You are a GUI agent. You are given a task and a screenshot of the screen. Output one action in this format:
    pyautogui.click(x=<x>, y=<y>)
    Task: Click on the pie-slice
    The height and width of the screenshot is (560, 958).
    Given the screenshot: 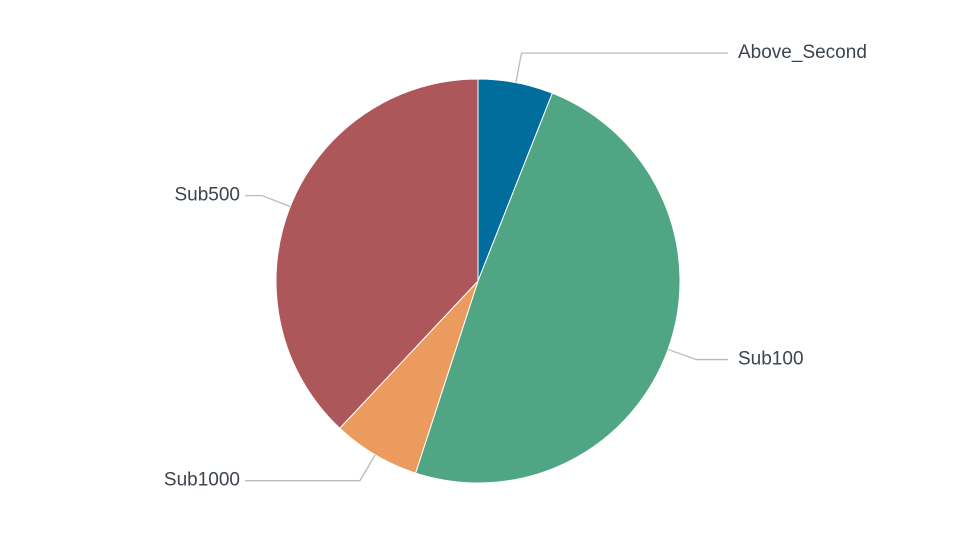 What is the action you would take?
    pyautogui.click(x=377, y=253)
    